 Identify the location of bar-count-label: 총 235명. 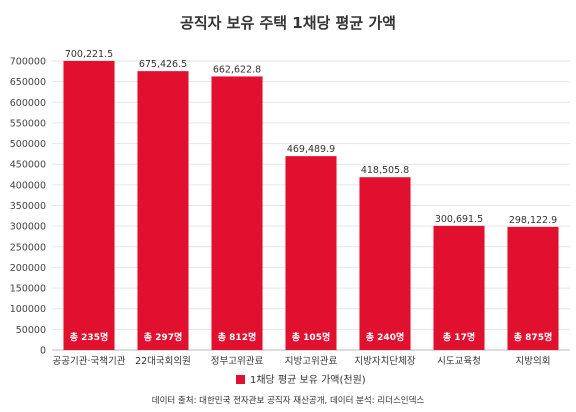
(89, 337).